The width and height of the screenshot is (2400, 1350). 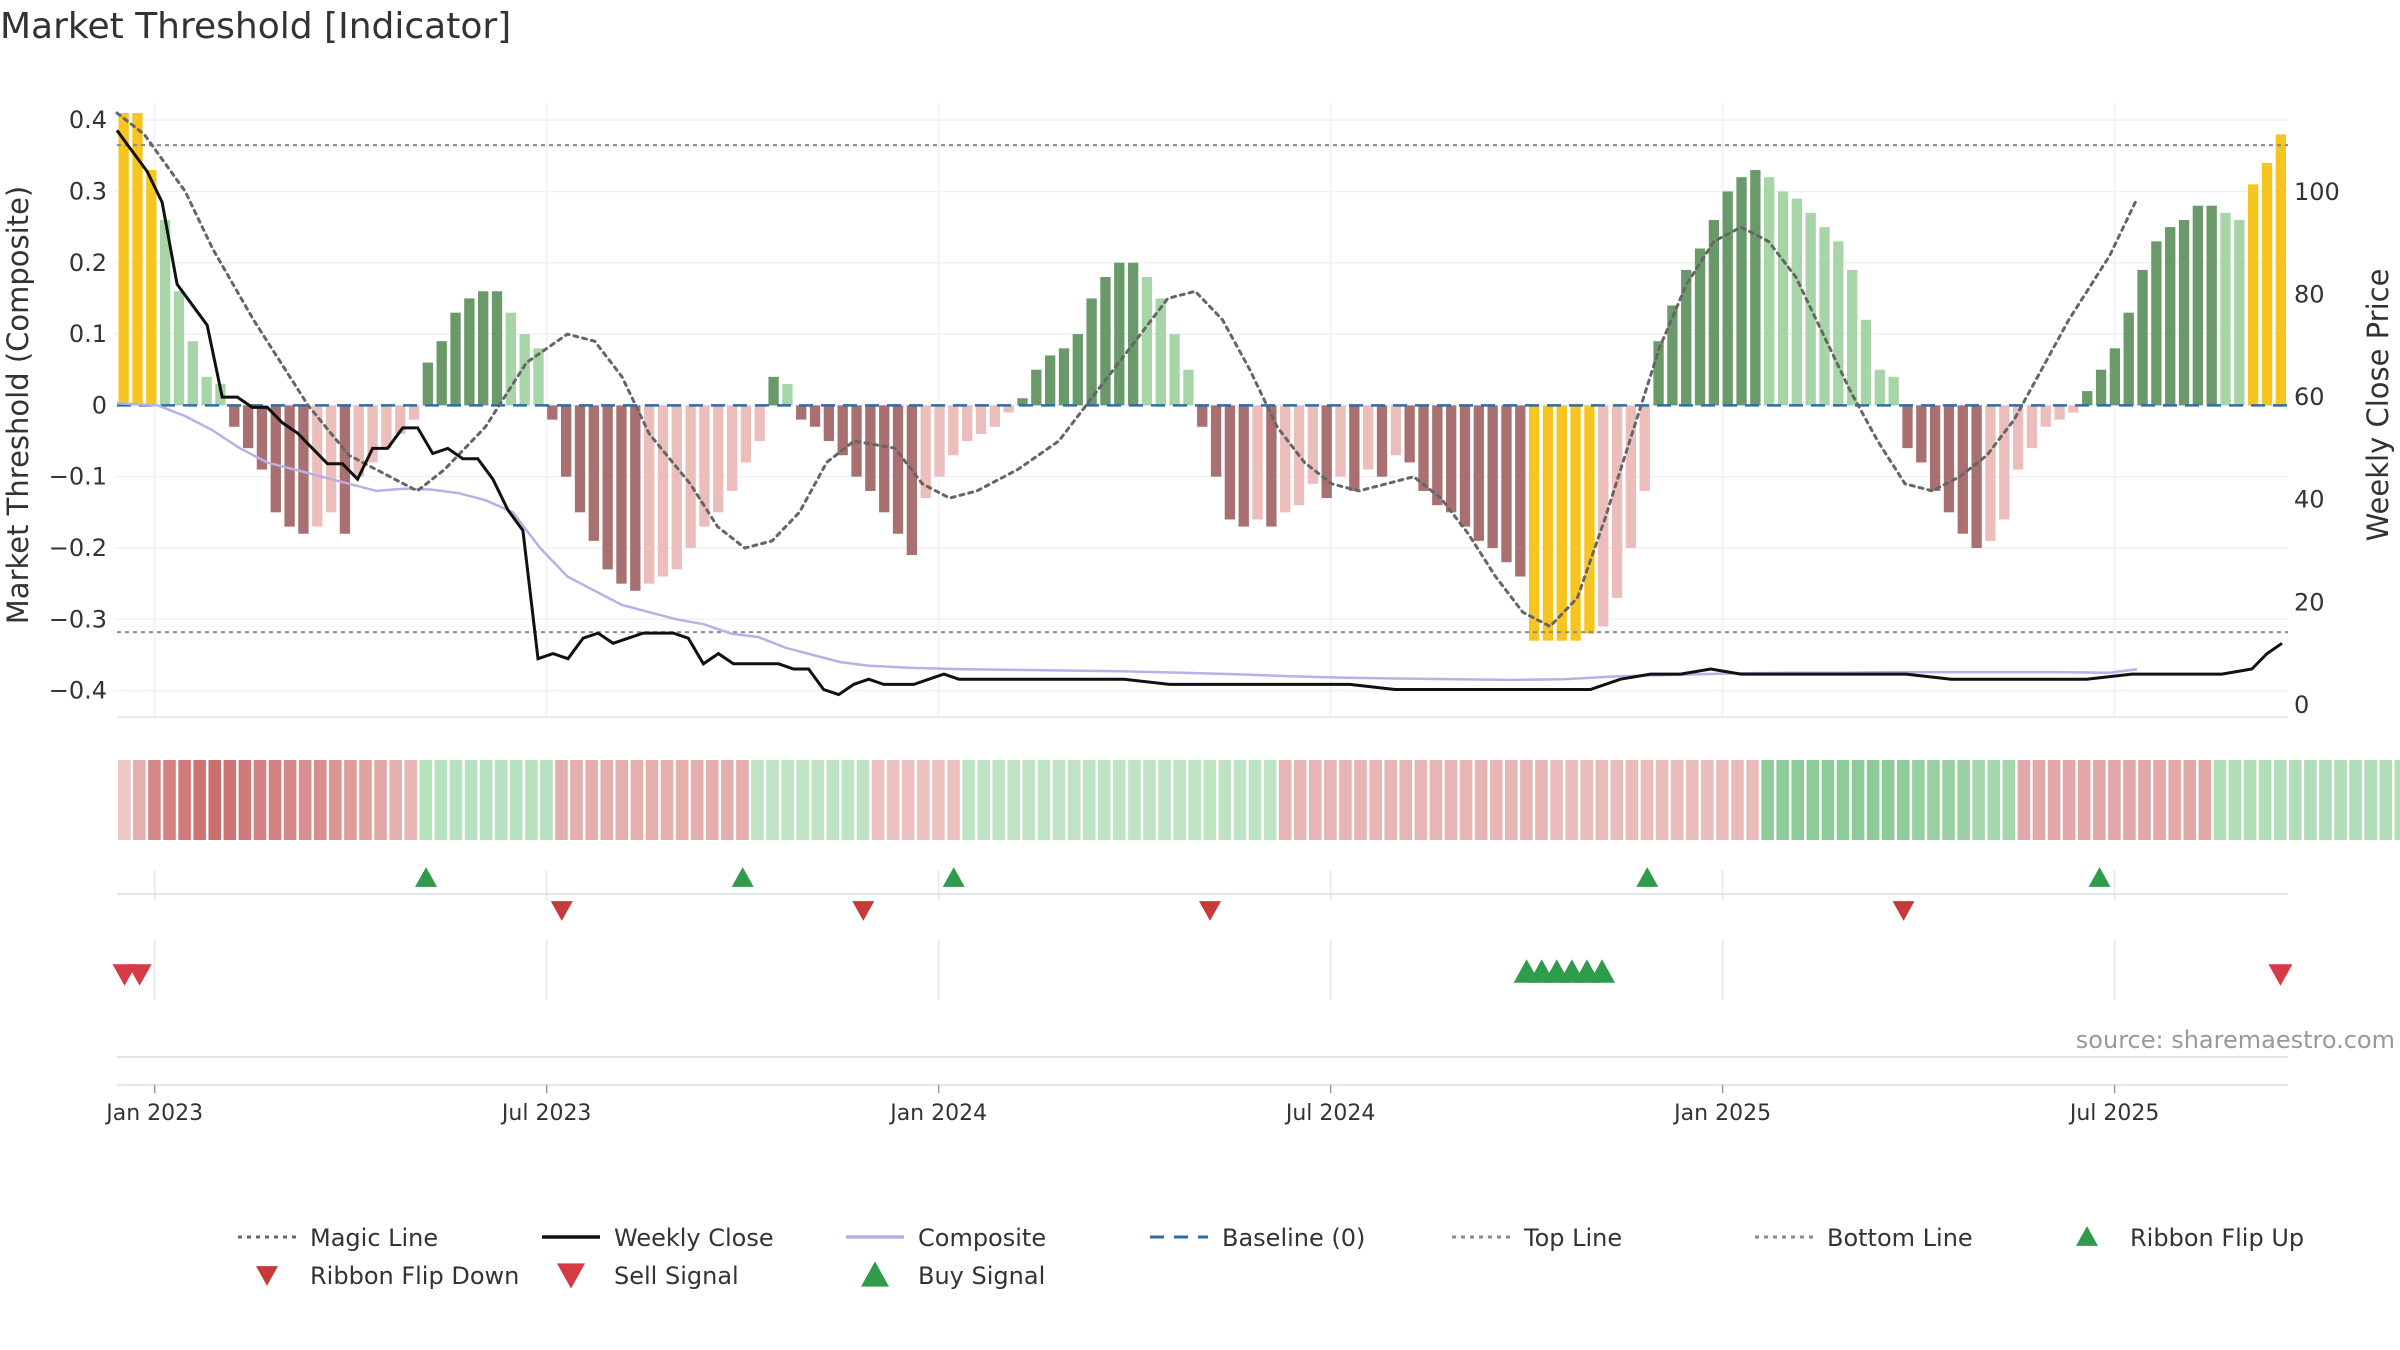 I want to click on left-tick-label: −0.1, so click(x=78, y=477).